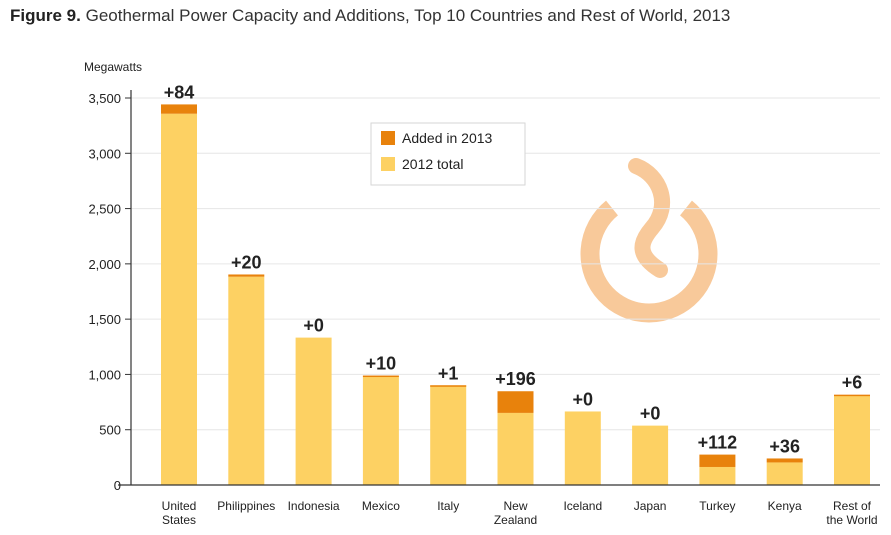  What do you see at coordinates (179, 92) in the screenshot?
I see `data-label: +84` at bounding box center [179, 92].